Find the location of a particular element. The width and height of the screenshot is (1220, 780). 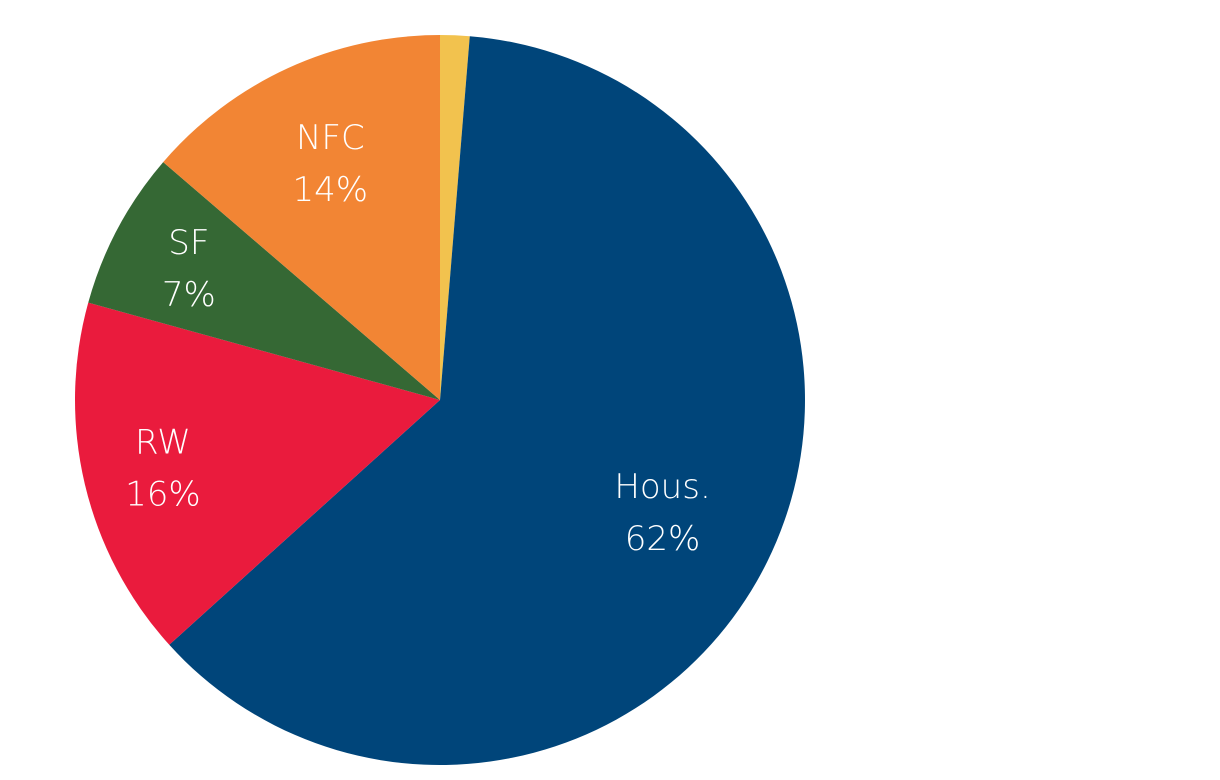

slice-label-nfc: NFC 14% is located at coordinates (331, 164).